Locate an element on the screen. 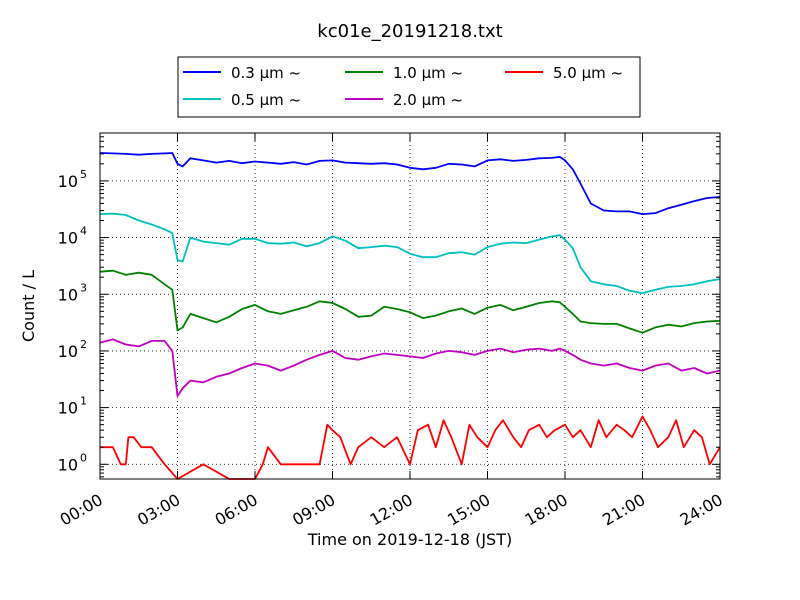  chart-title: kc01e_20191218.txt is located at coordinates (409, 31).